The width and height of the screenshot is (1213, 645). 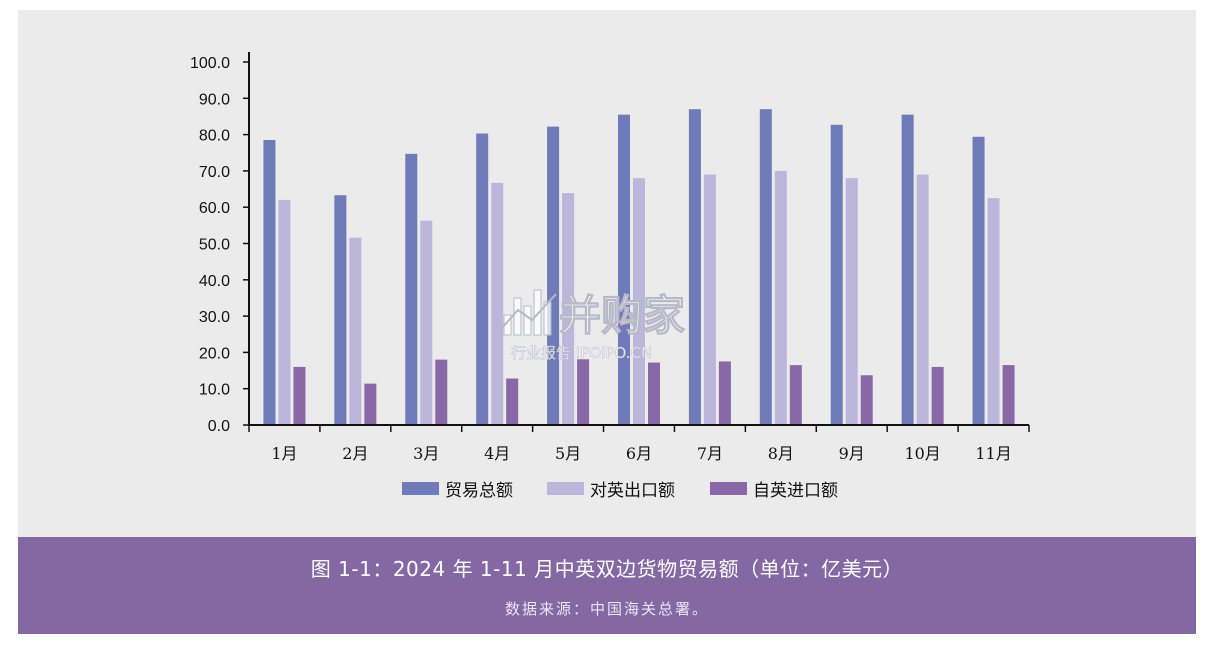 I want to click on x-category-label: 11月, so click(x=993, y=453).